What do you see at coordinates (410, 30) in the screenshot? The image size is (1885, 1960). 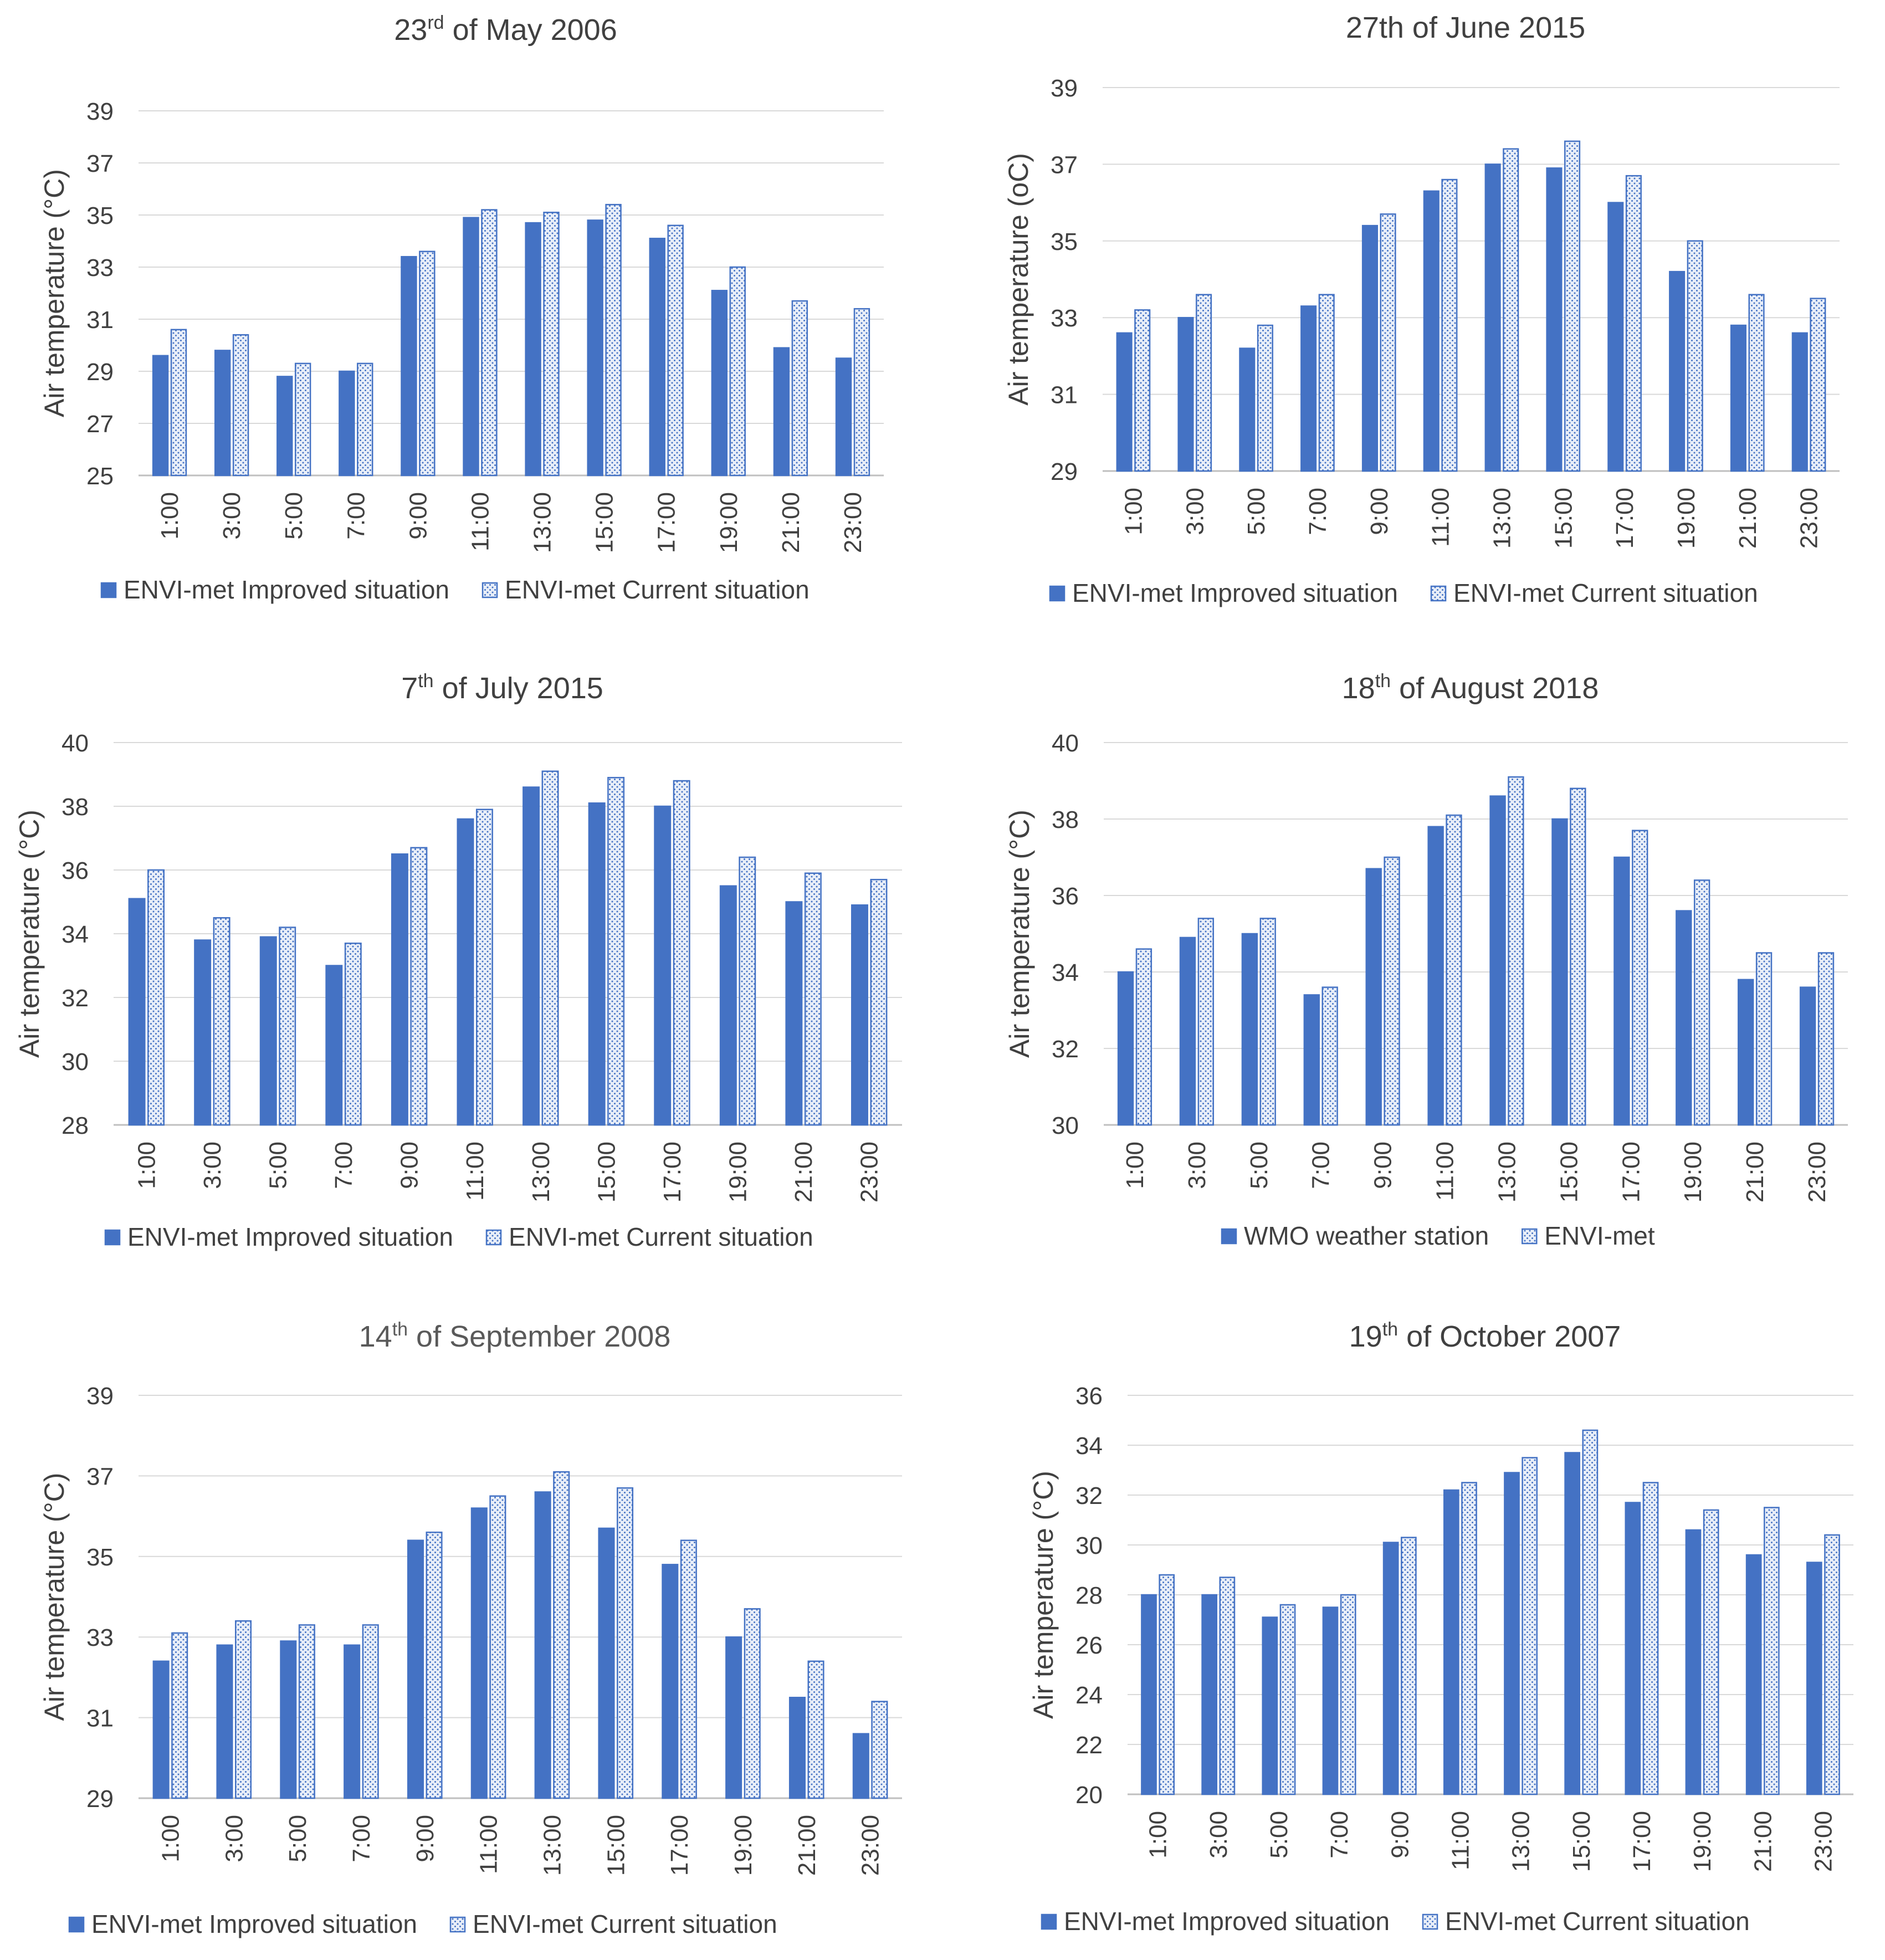 I see `title-text: 23` at bounding box center [410, 30].